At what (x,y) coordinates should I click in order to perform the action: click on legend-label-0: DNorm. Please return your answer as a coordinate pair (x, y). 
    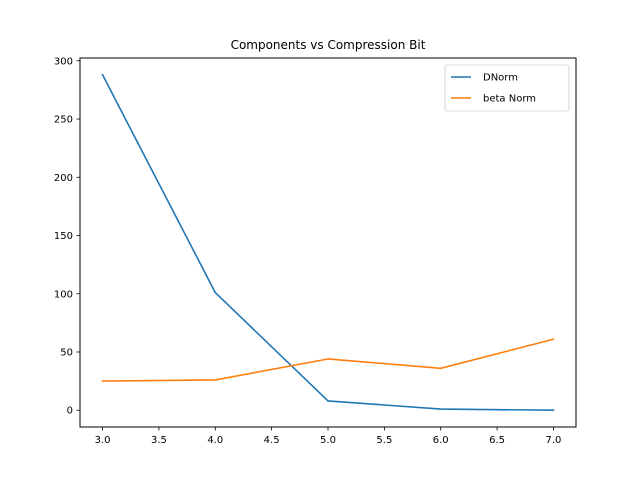
    Looking at the image, I should click on (500, 78).